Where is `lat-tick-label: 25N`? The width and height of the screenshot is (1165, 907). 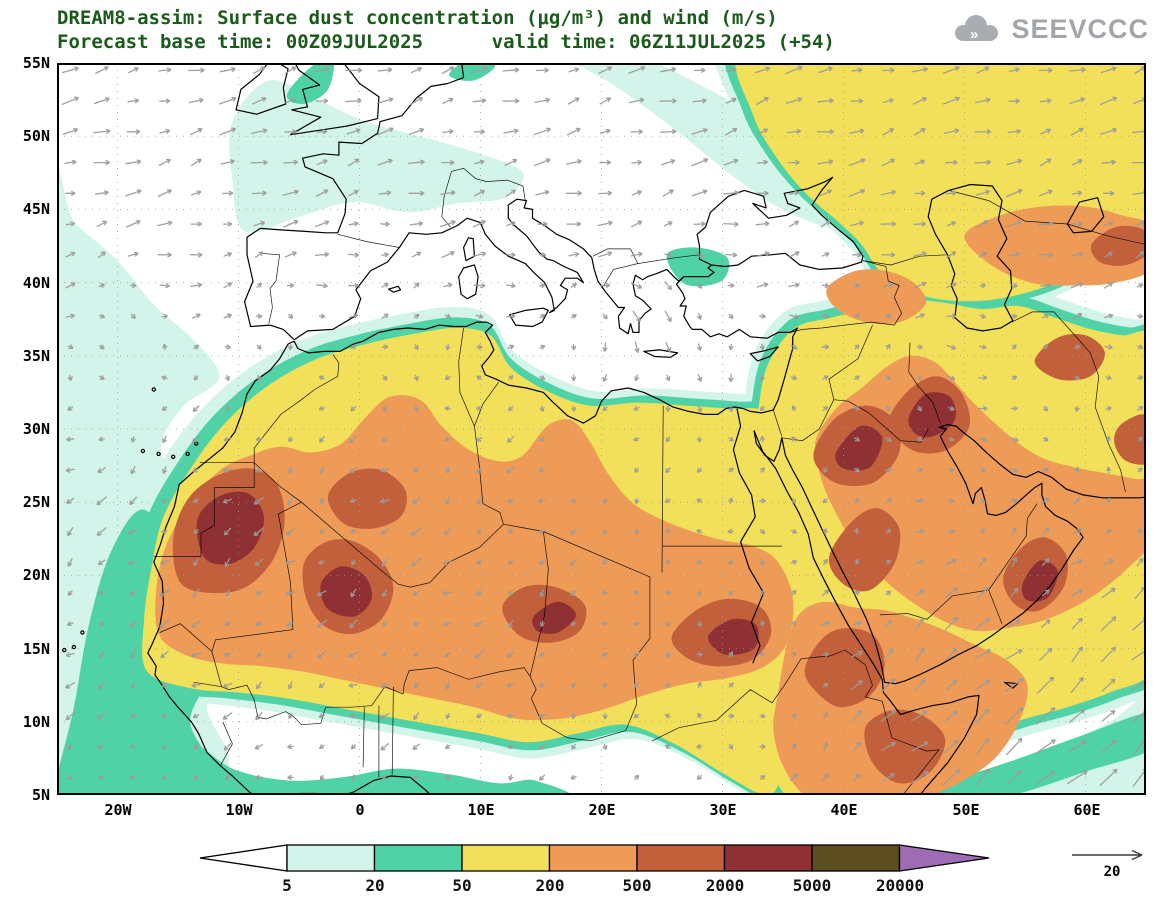 lat-tick-label: 25N is located at coordinates (36, 502).